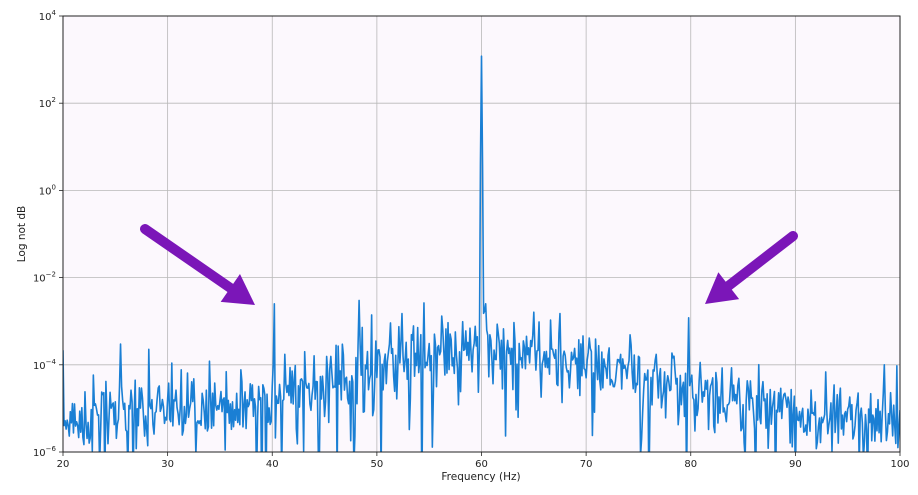 This screenshot has height=495, width=918. Describe the element at coordinates (481, 464) in the screenshot. I see `x-tick-label: 60` at that location.